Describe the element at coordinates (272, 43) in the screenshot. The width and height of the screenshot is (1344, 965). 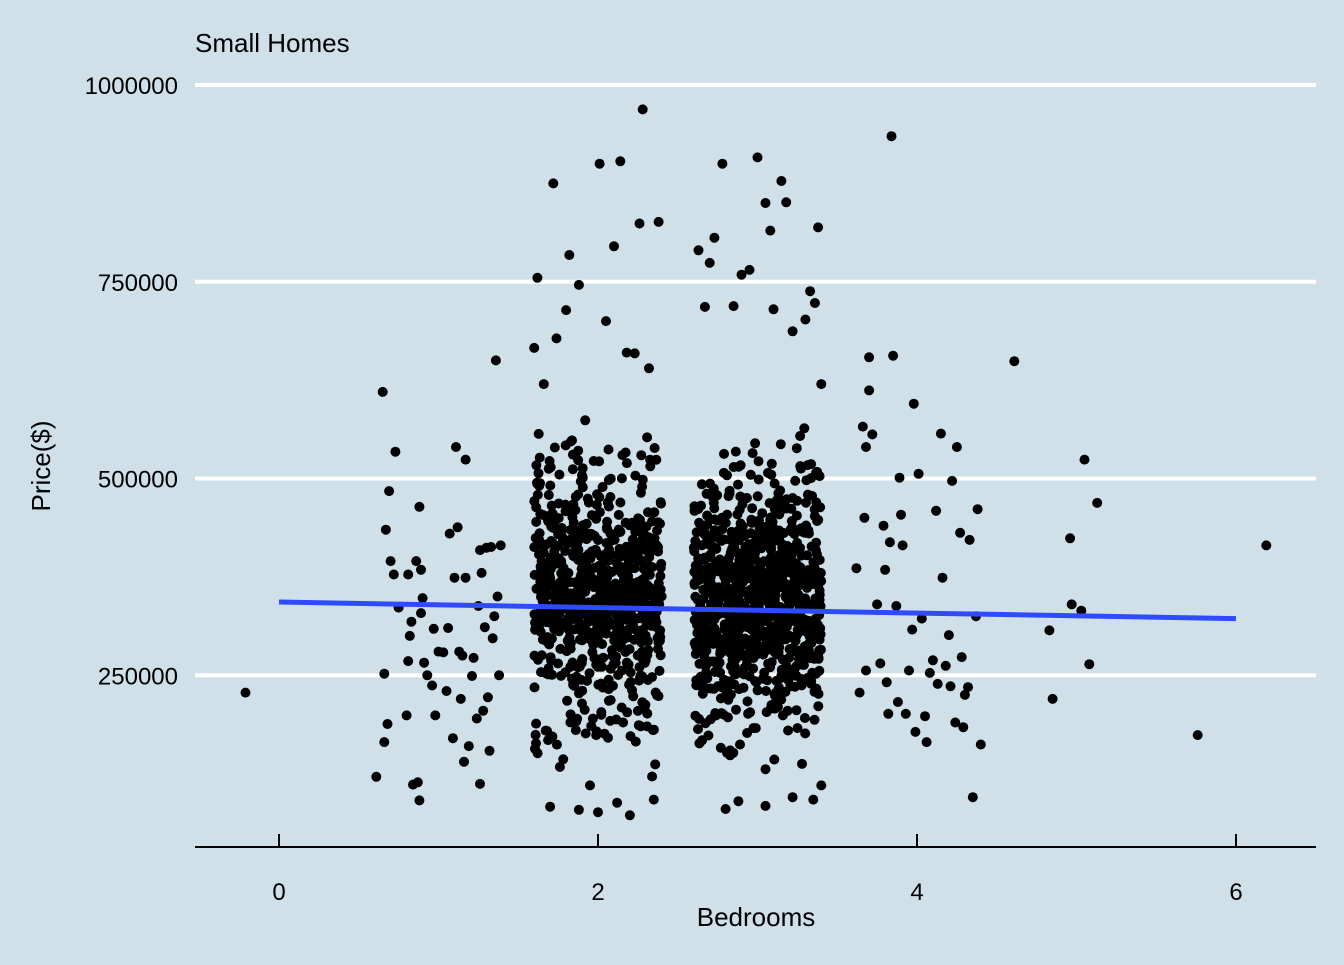
I see `chart-title: Small Homes` at that location.